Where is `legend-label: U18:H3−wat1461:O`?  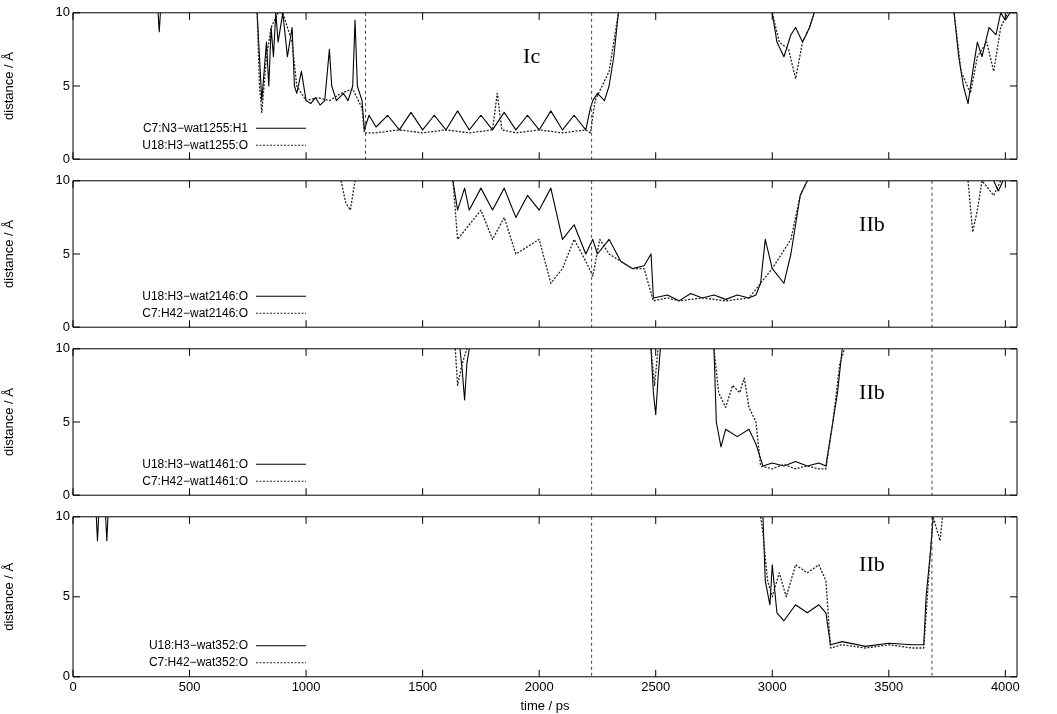
legend-label: U18:H3−wat1461:O is located at coordinates (195, 463).